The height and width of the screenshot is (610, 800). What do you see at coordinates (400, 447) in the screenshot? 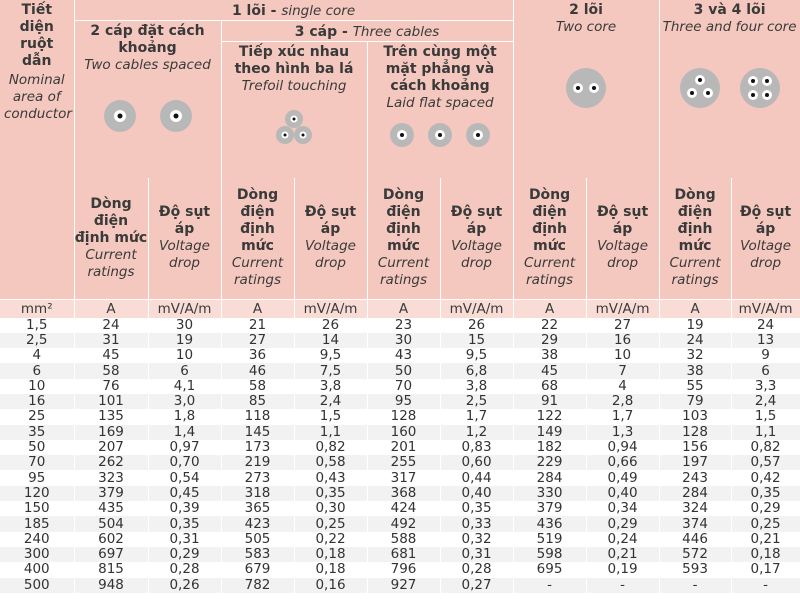
I see `table-row: 50 207 0,97 173 0,82 201 0,83 182 0,94 156 0,82` at bounding box center [400, 447].